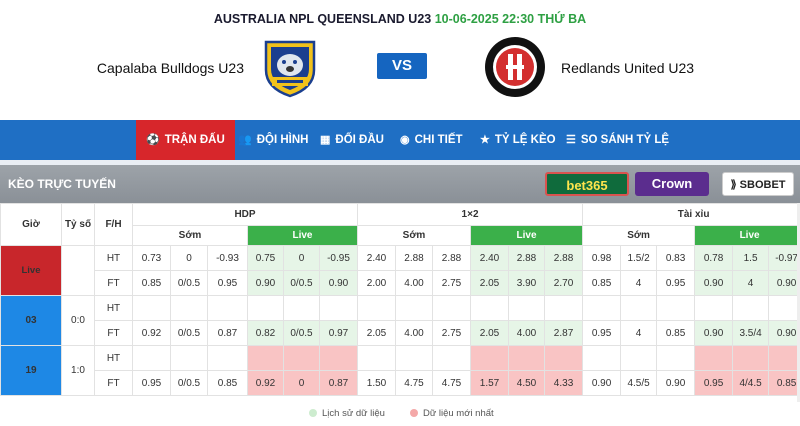 This screenshot has height=426, width=800. I want to click on odds-cell: 3.5/4, so click(751, 333).